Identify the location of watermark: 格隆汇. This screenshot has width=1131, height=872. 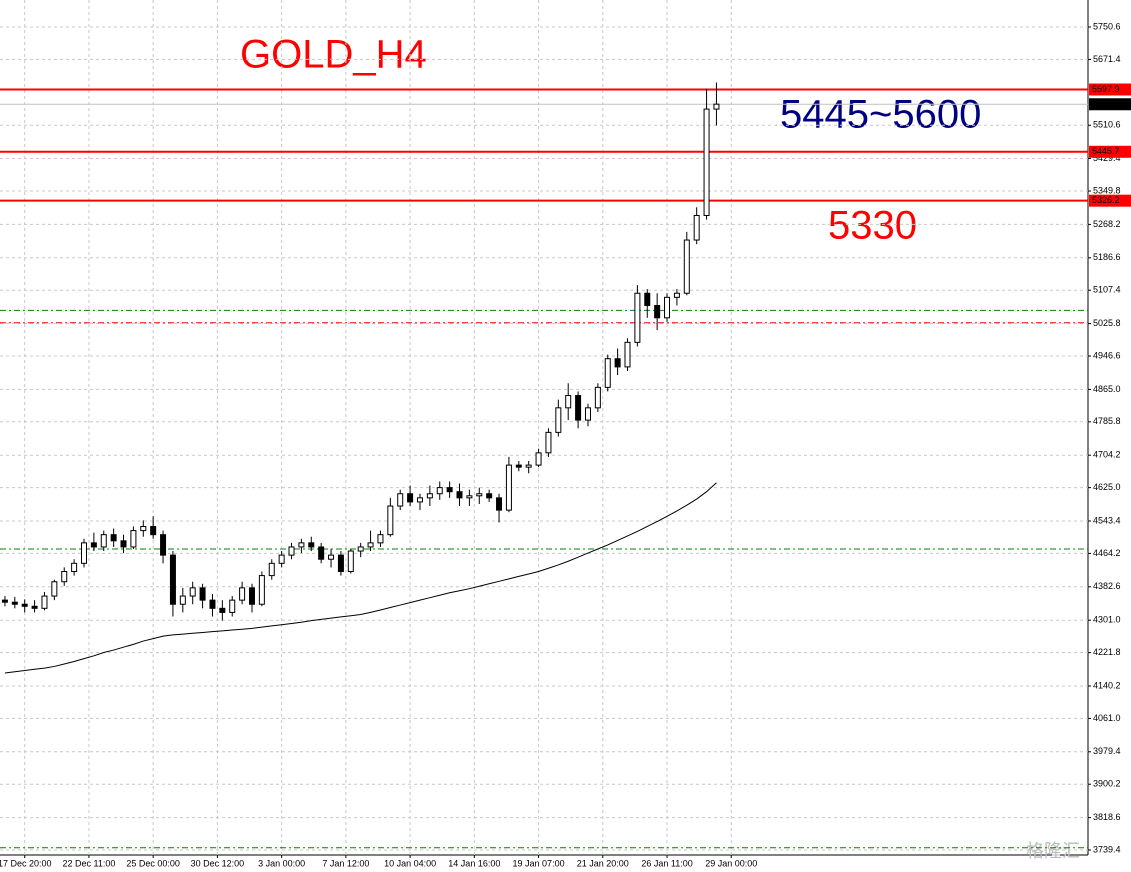
(1053, 851).